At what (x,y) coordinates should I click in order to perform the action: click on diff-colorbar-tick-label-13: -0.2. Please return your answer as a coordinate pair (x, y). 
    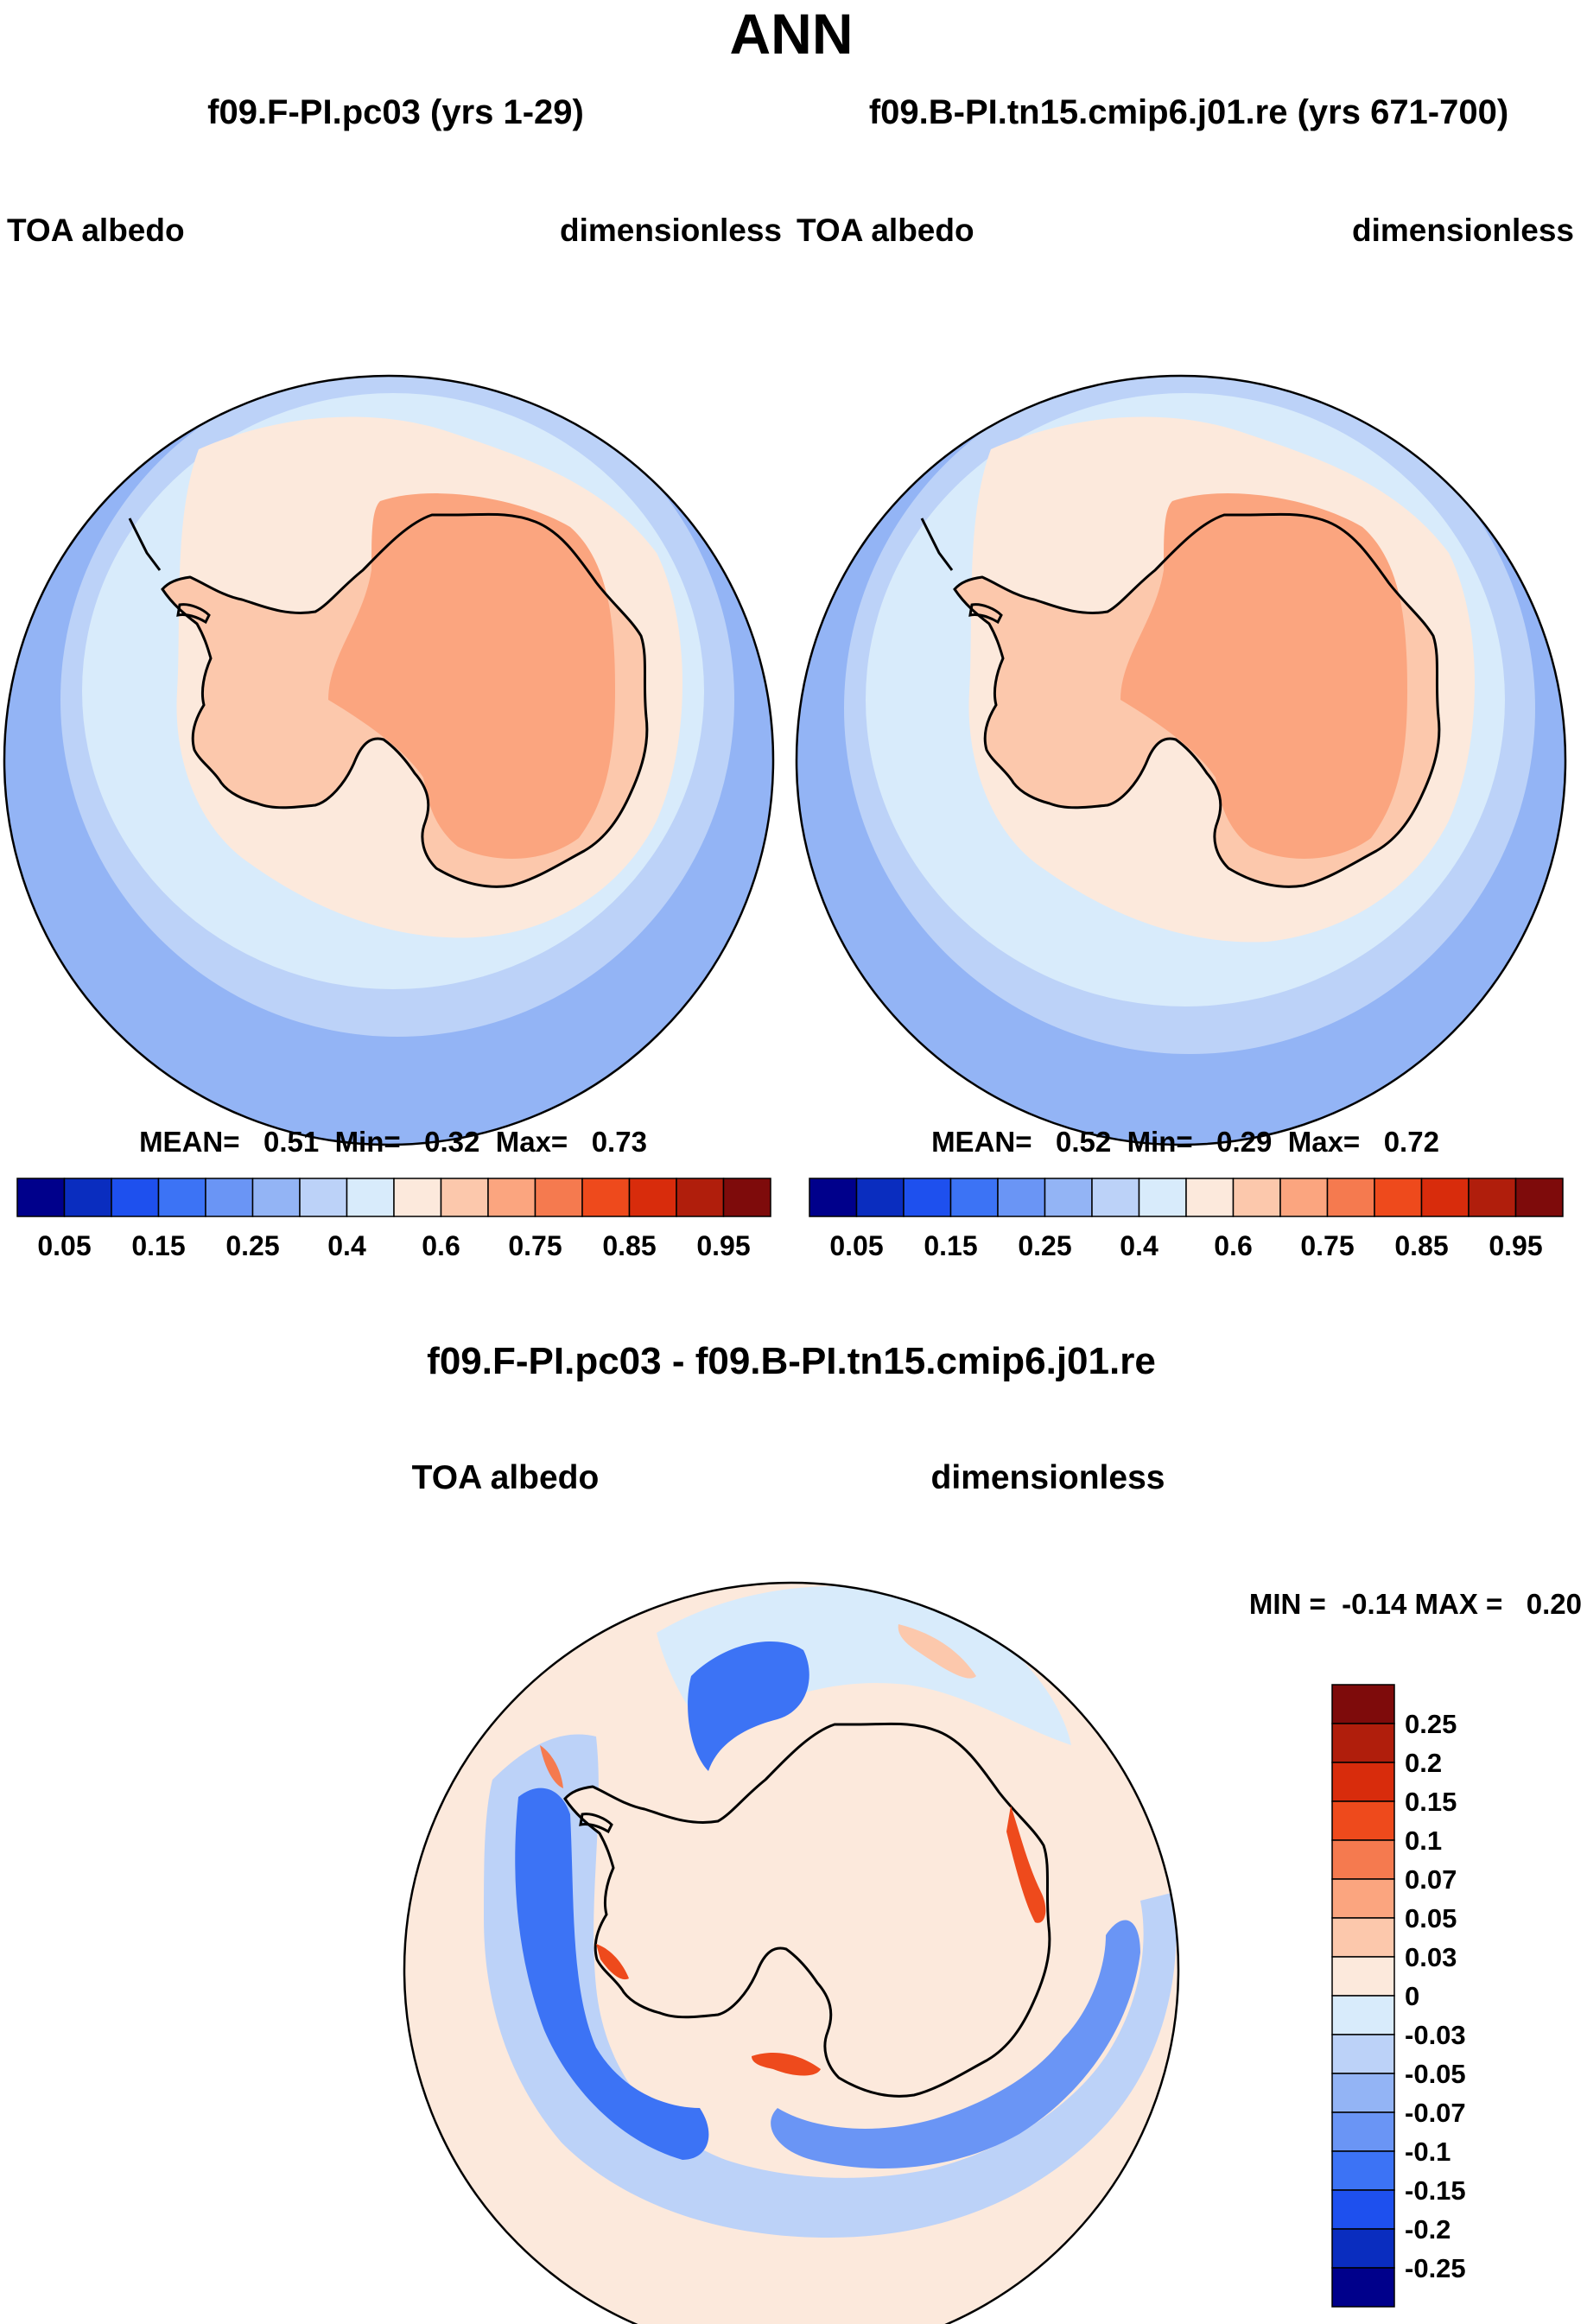
    Looking at the image, I should click on (1428, 2229).